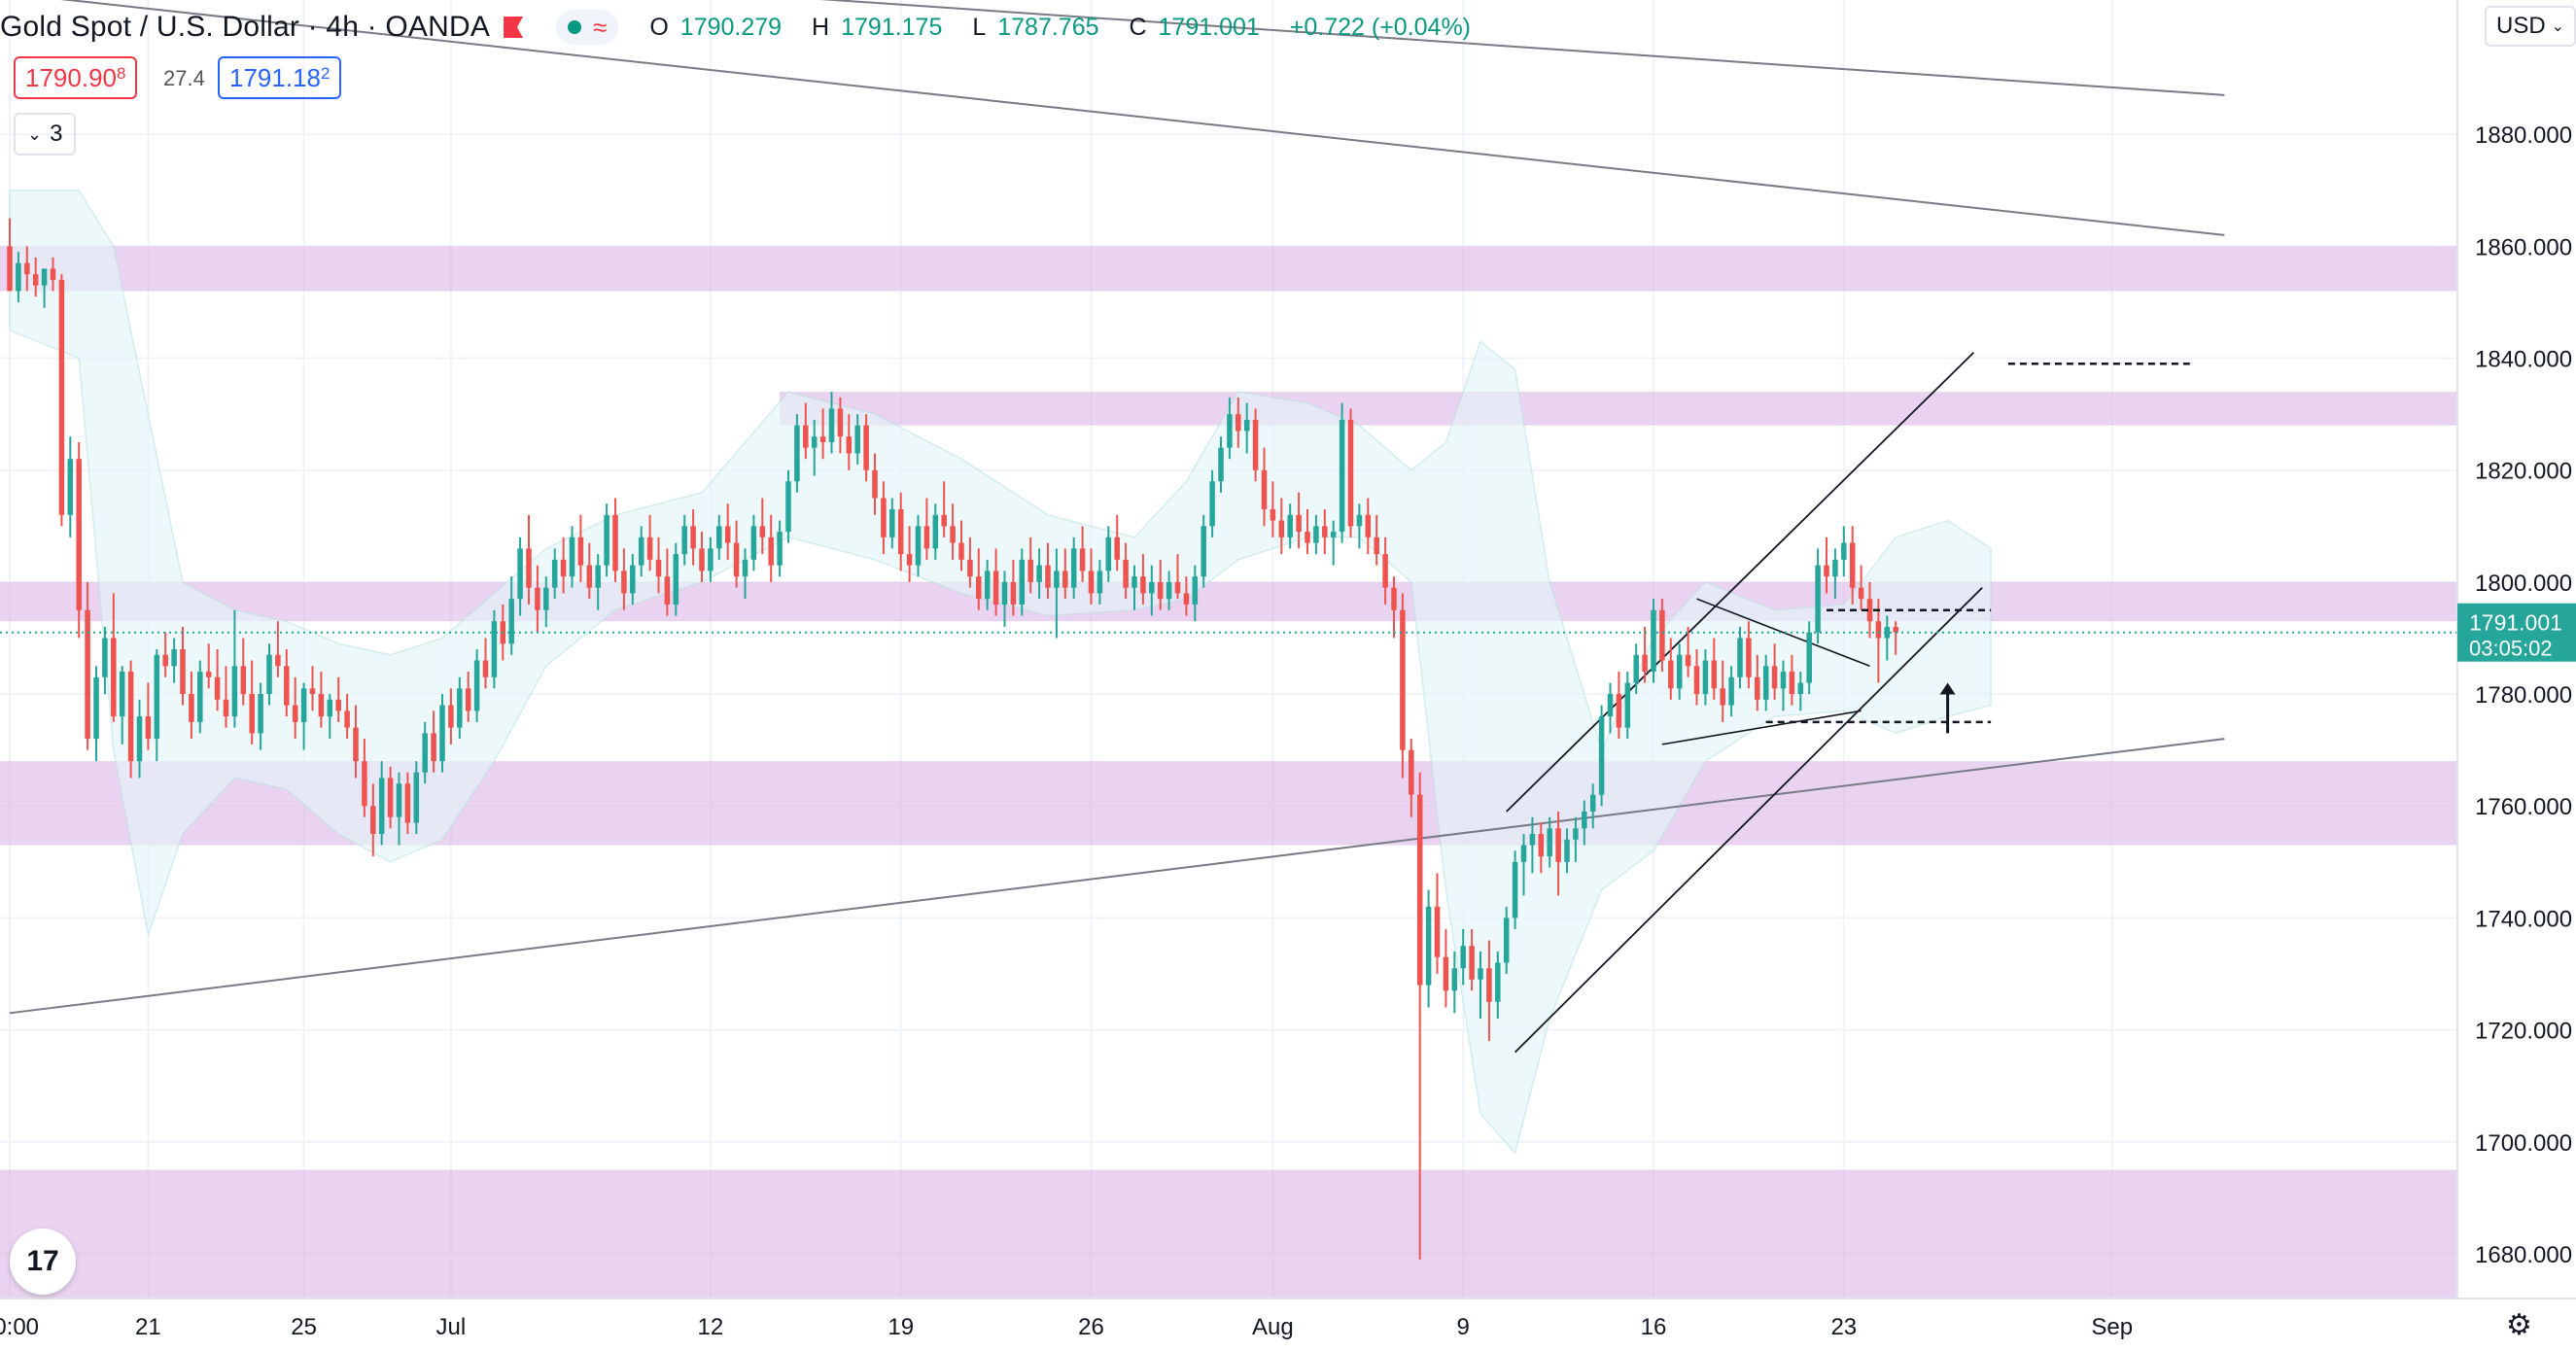 The width and height of the screenshot is (2576, 1351). I want to click on open-value: 1790.279, so click(731, 27).